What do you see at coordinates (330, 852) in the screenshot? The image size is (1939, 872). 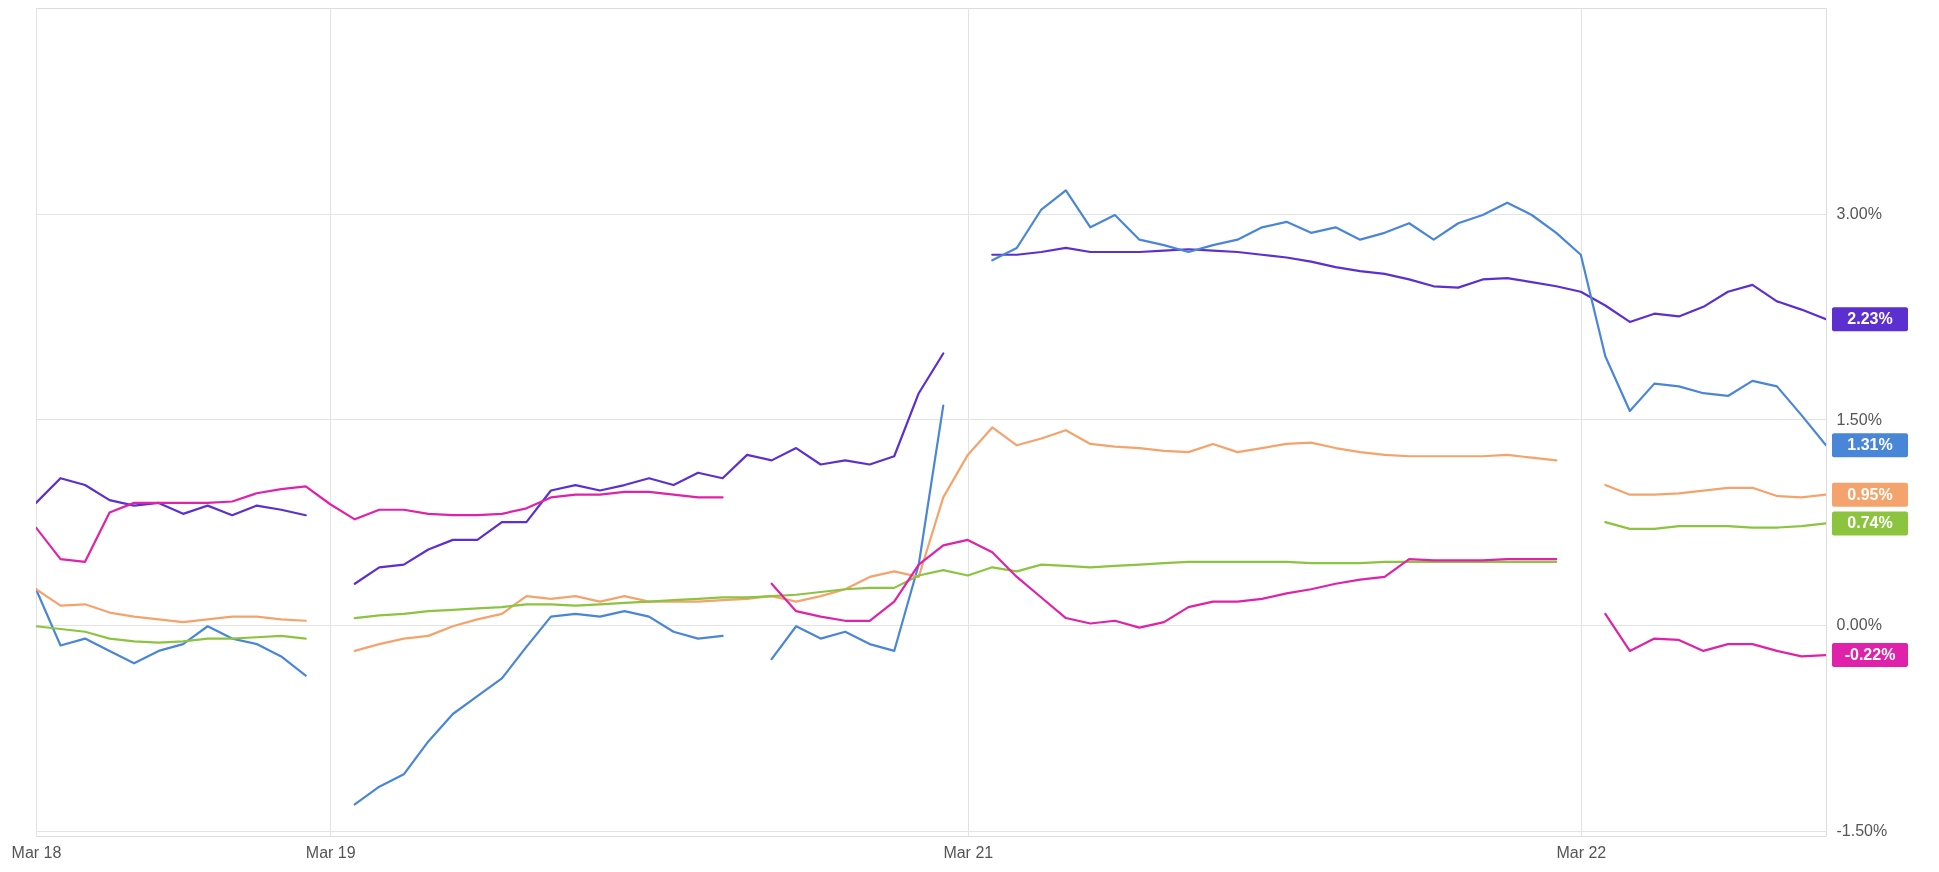 I see `x-tick-label: Mar 19` at bounding box center [330, 852].